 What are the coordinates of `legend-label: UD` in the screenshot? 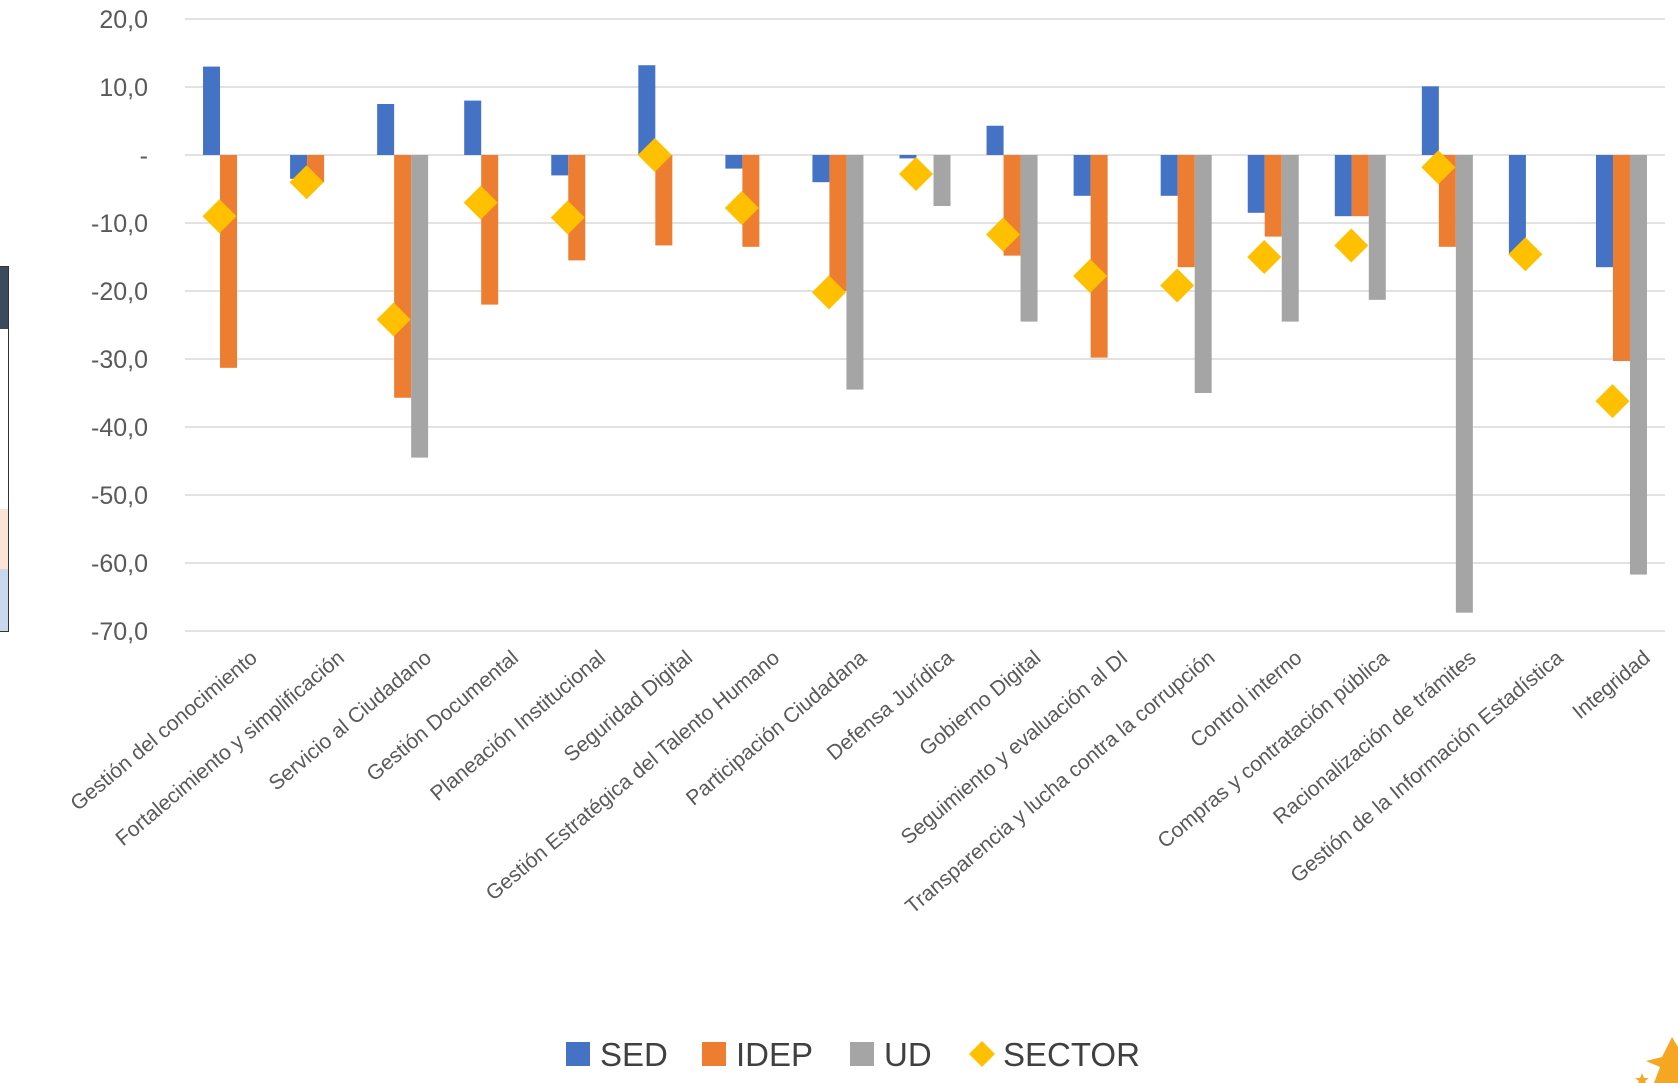 It's located at (908, 1054).